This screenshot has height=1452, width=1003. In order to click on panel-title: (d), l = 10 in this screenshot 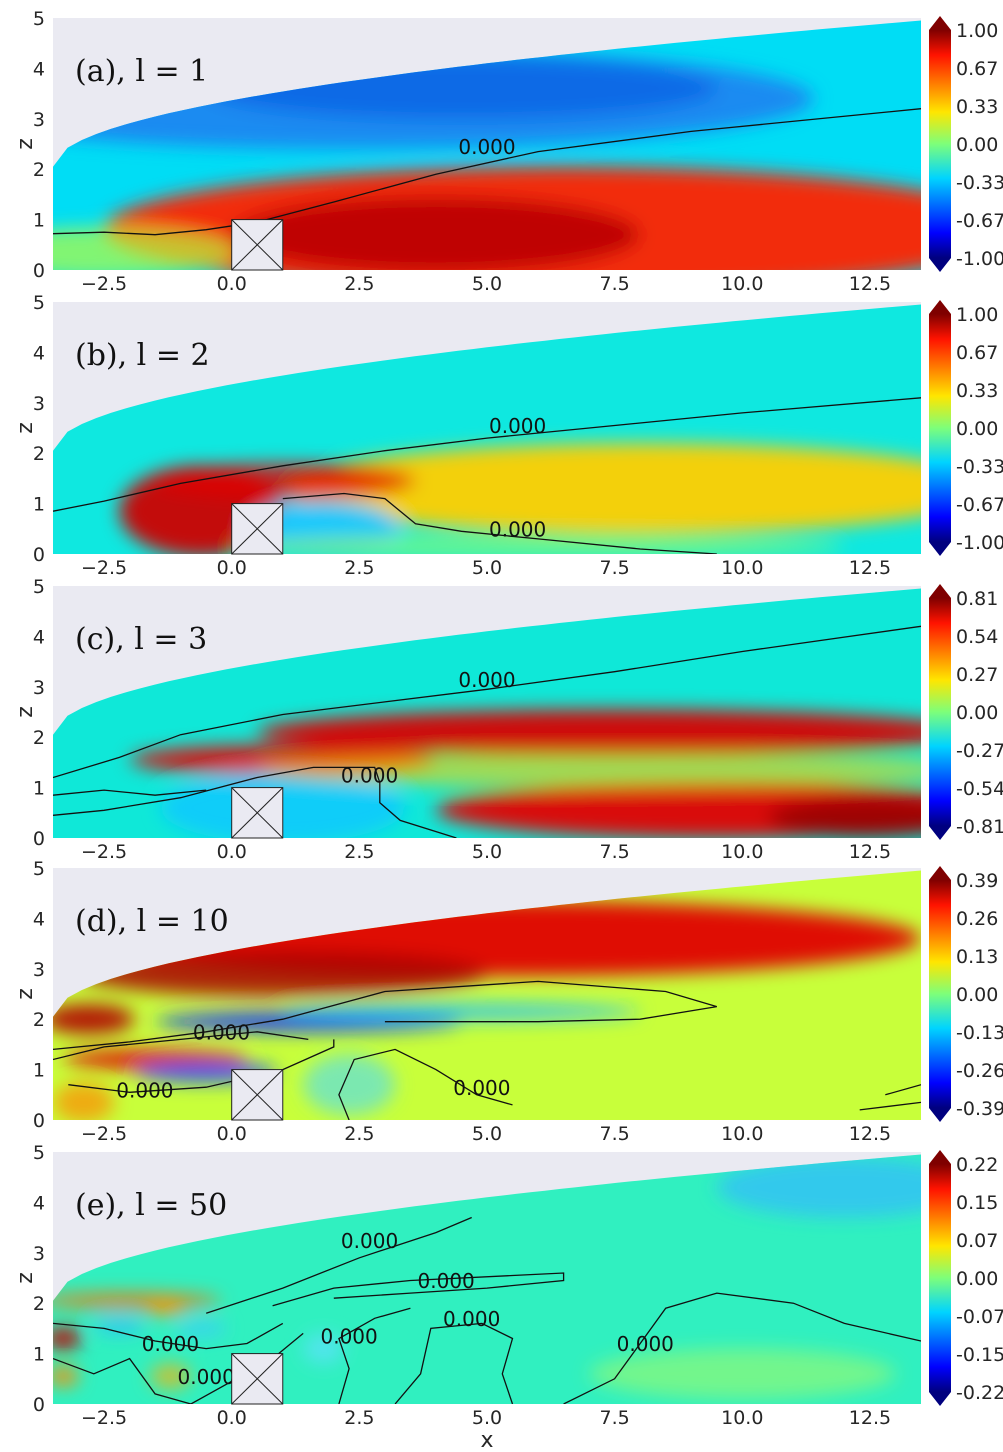, I will do `click(152, 921)`.